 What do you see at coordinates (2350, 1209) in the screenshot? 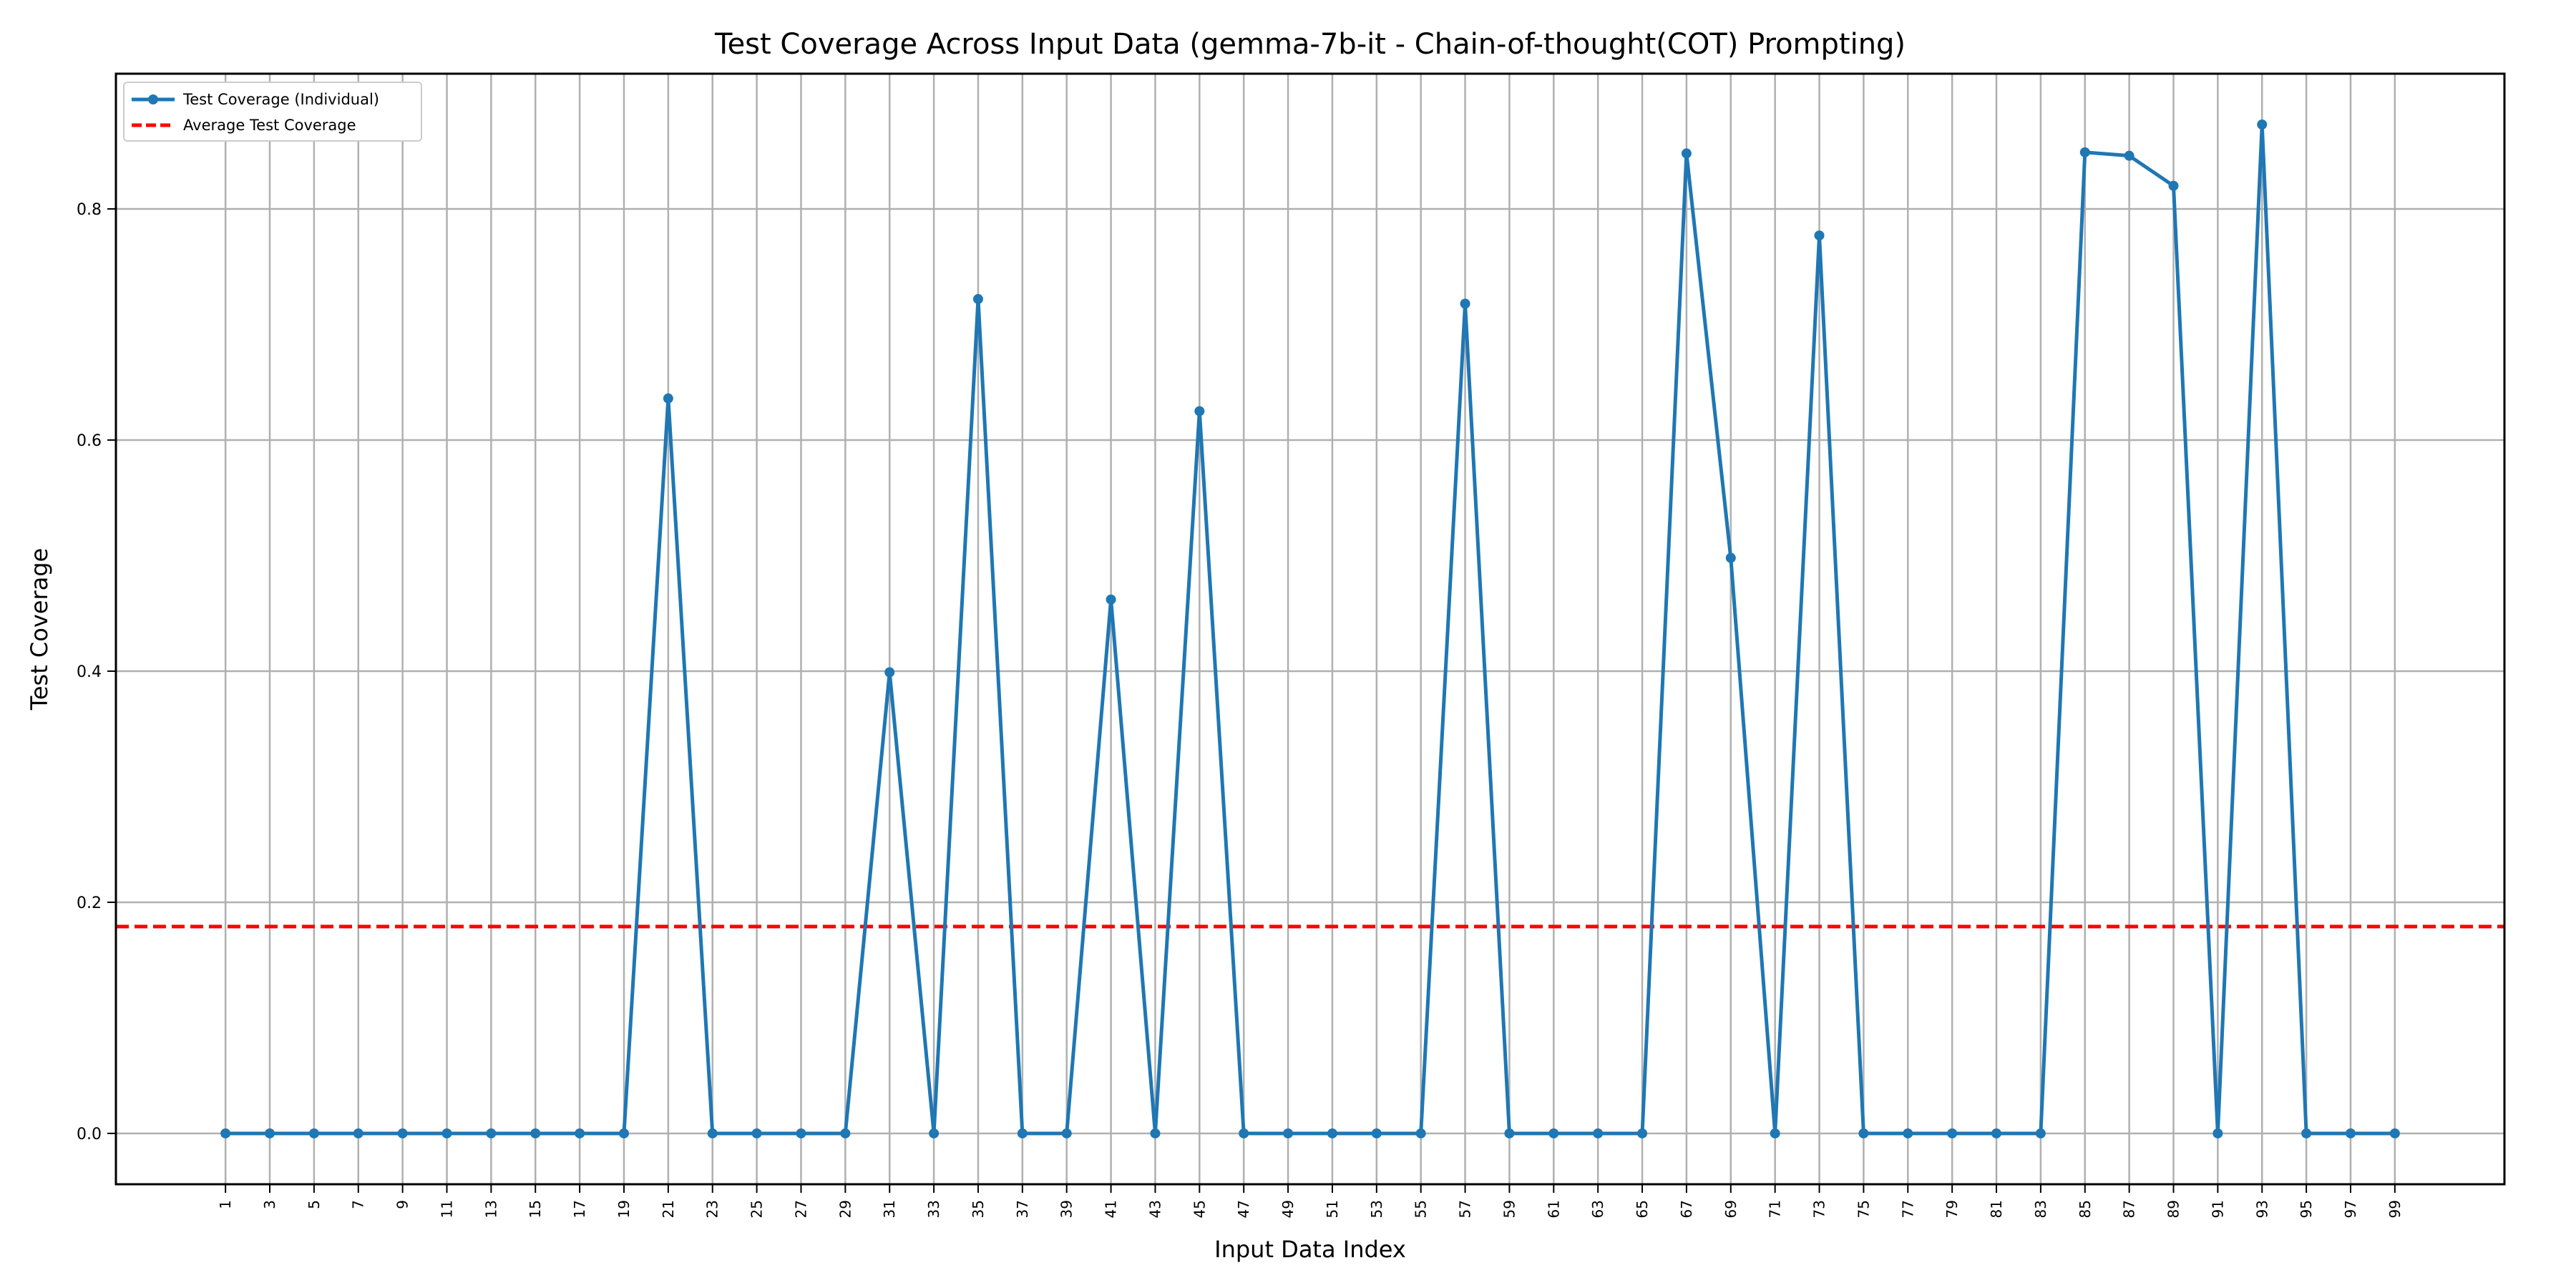
I see `x-tick-label: 97` at bounding box center [2350, 1209].